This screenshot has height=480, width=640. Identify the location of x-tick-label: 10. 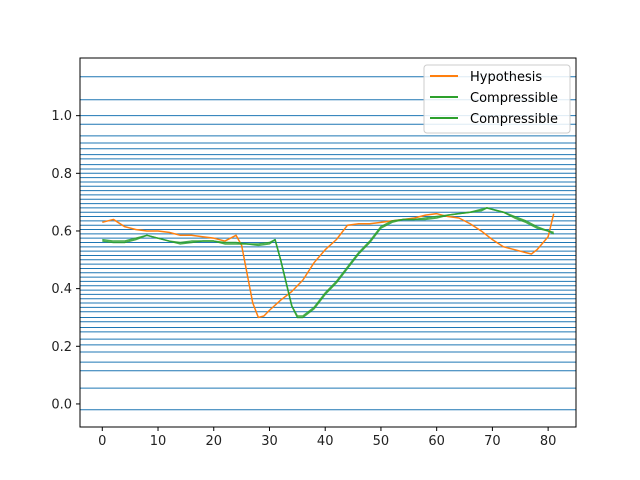
(158, 441).